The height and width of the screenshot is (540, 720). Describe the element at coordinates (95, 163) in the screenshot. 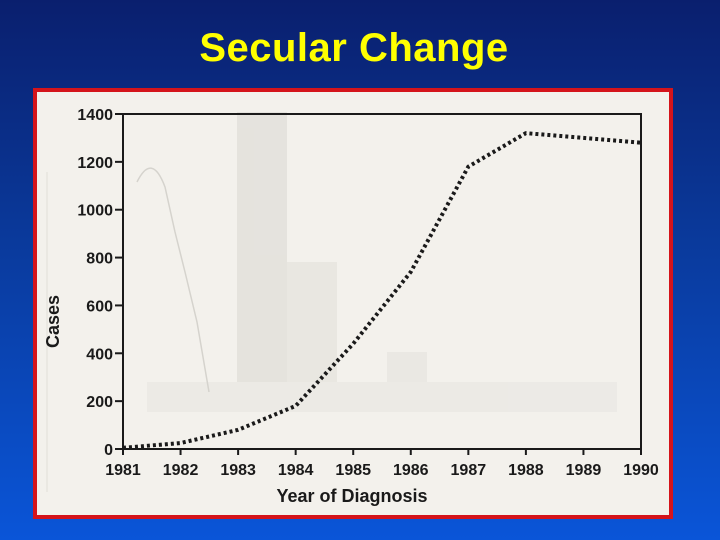

I see `y-tick-label: 1200` at that location.